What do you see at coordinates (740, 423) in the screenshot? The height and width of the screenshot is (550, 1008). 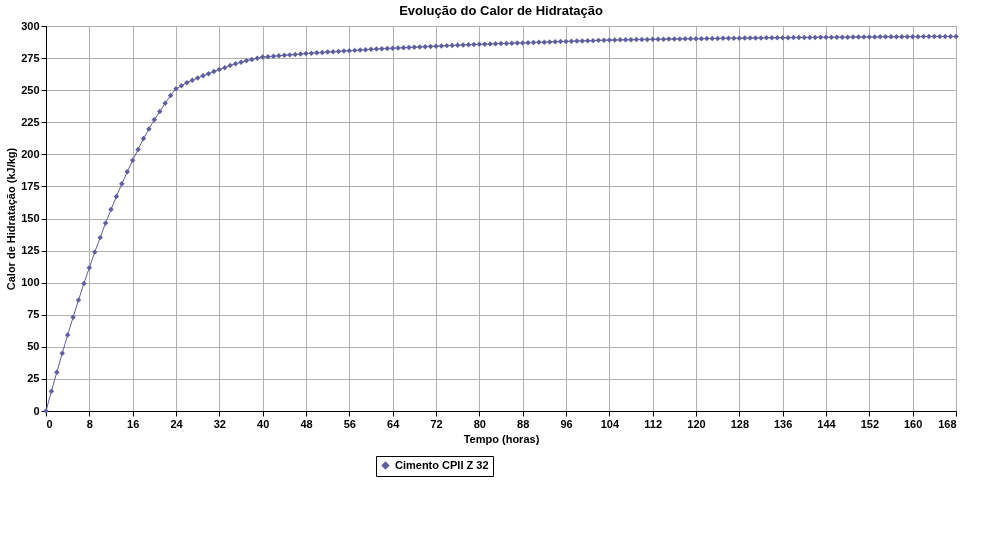 I see `x-tick-label: 128` at bounding box center [740, 423].